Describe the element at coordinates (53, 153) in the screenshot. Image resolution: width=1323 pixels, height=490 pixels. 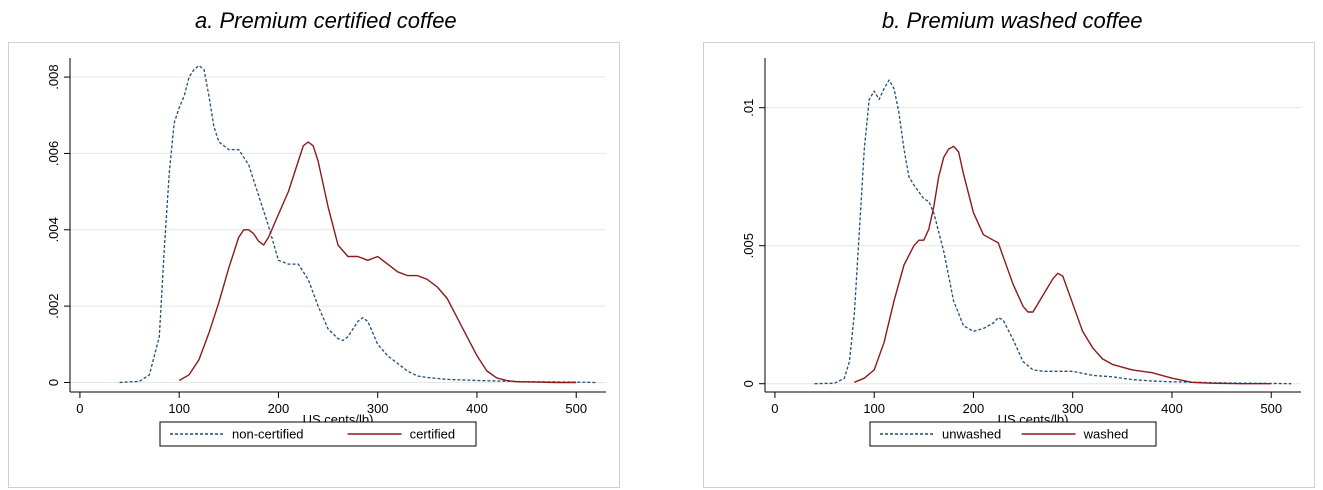
I see `y-tick-label: .006` at that location.